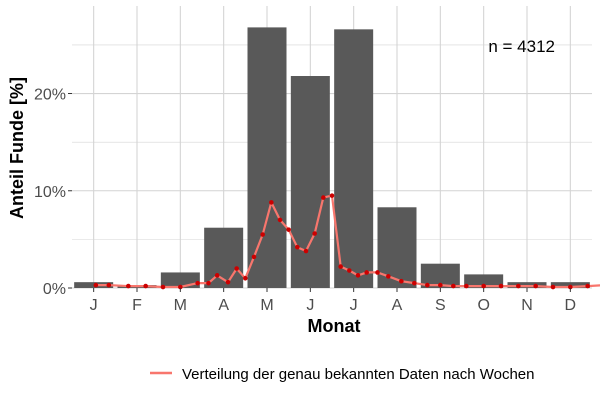 The image size is (600, 400). What do you see at coordinates (440, 305) in the screenshot?
I see `x-tick-label: S` at bounding box center [440, 305].